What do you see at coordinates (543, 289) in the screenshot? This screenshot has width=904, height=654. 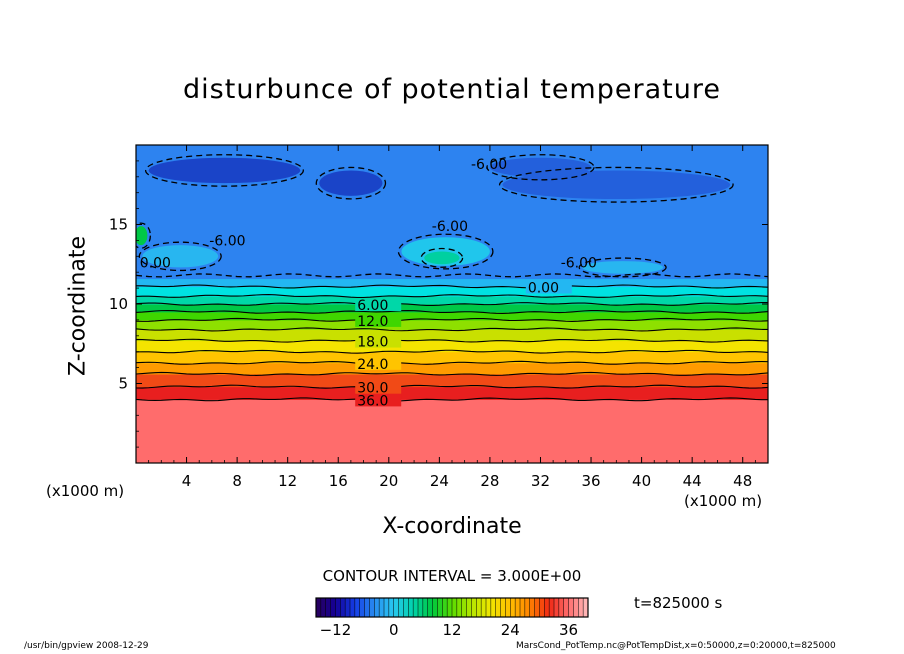 I see `contour-label-11: 0.00` at bounding box center [543, 289].